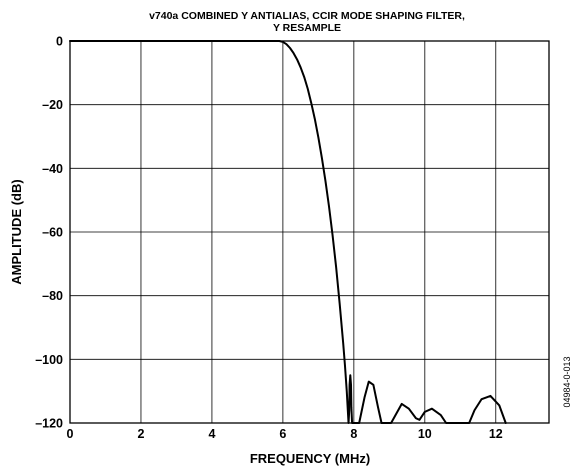  I want to click on figure-id: 04984-0-013, so click(567, 381).